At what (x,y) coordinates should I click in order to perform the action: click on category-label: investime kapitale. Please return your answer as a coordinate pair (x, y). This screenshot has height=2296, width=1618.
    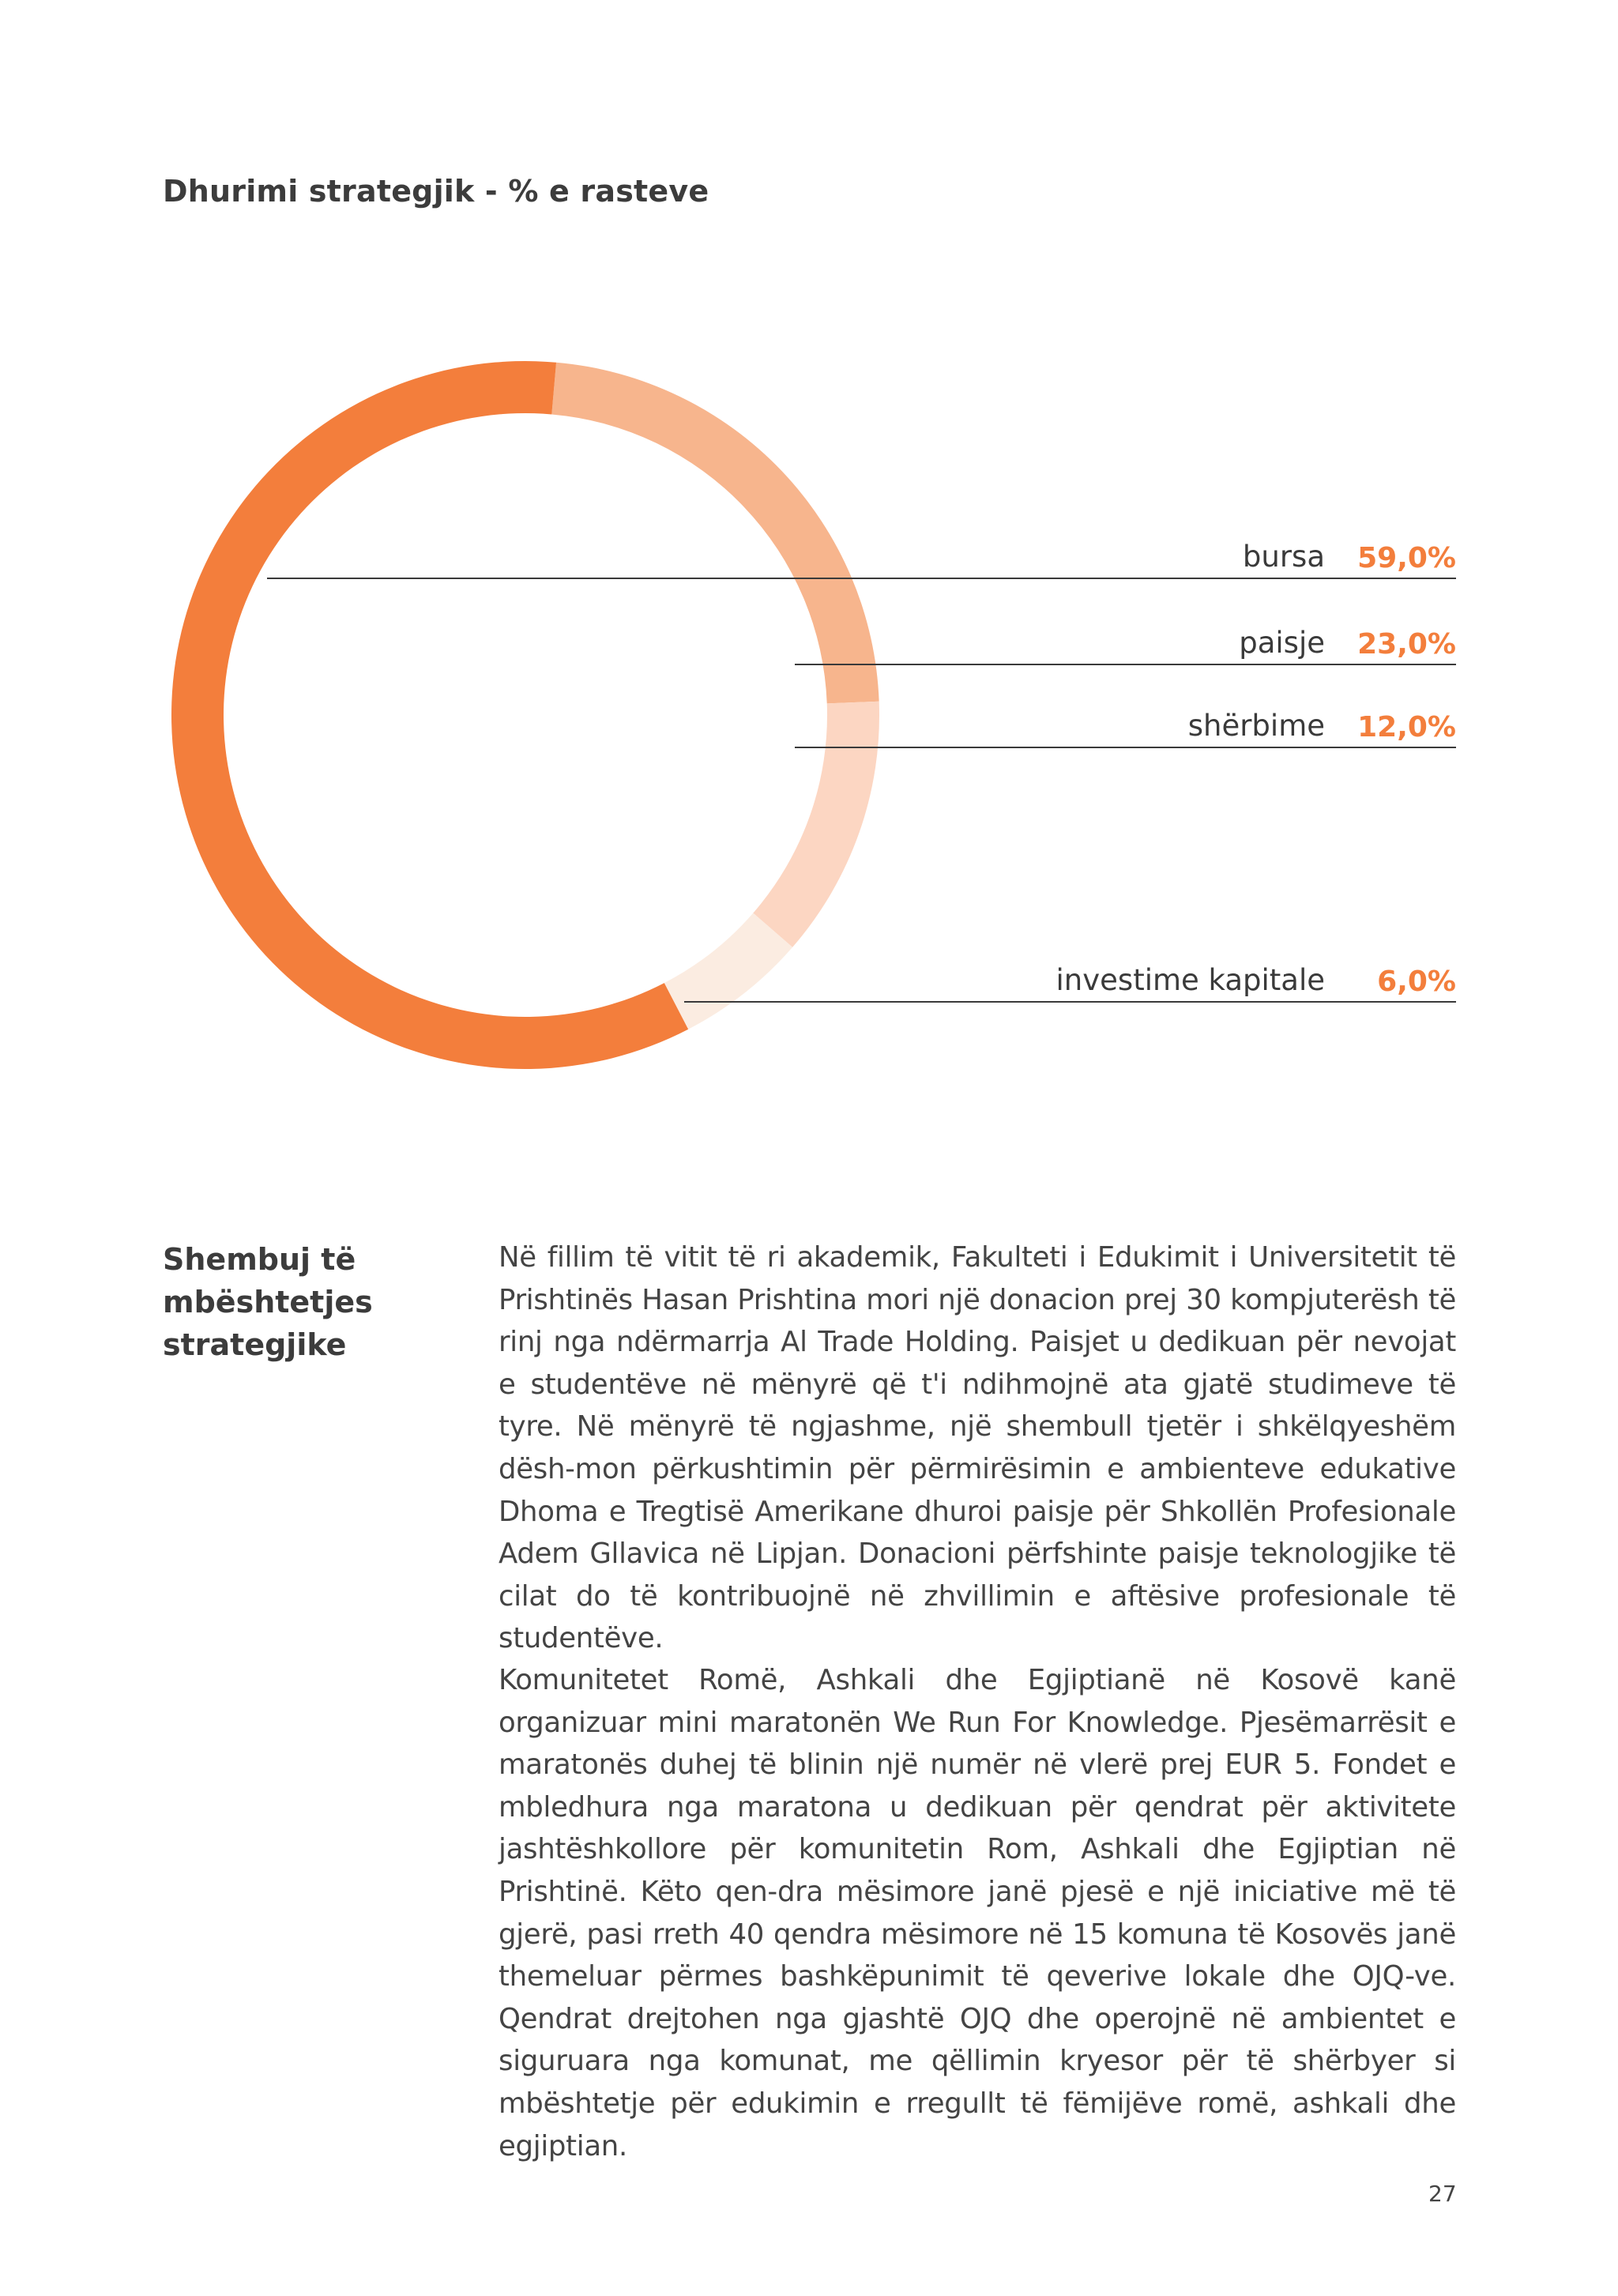
    Looking at the image, I should click on (1190, 980).